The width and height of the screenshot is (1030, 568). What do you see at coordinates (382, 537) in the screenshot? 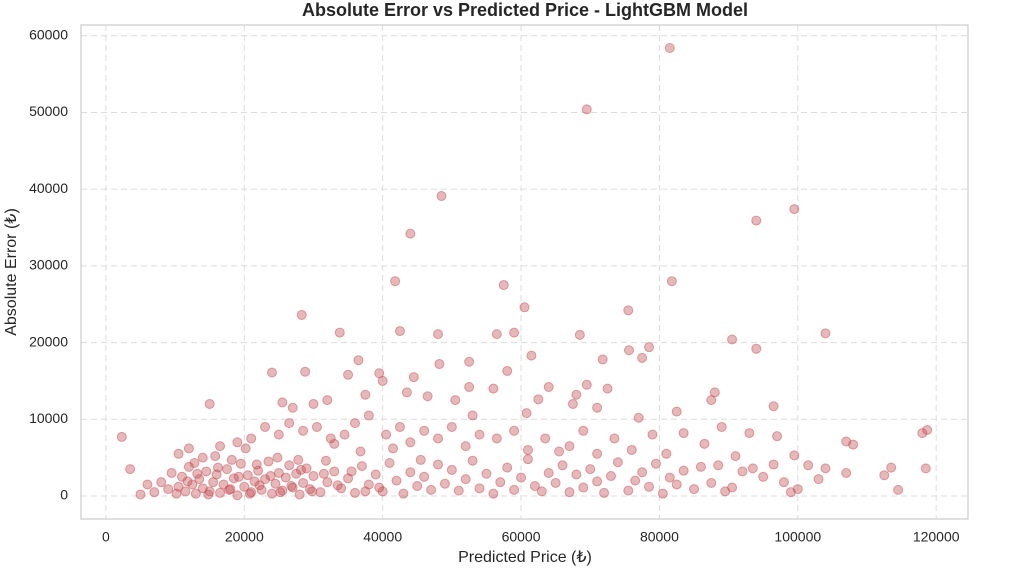
I see `x-tick-label: 40000` at bounding box center [382, 537].